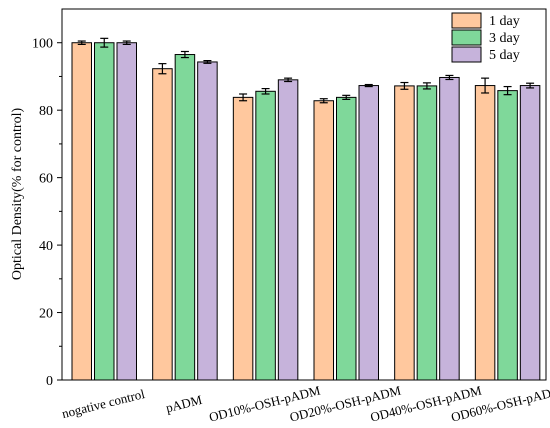  What do you see at coordinates (47, 213) in the screenshot?
I see `y-axis: 0 20 40 60 80 100` at bounding box center [47, 213].